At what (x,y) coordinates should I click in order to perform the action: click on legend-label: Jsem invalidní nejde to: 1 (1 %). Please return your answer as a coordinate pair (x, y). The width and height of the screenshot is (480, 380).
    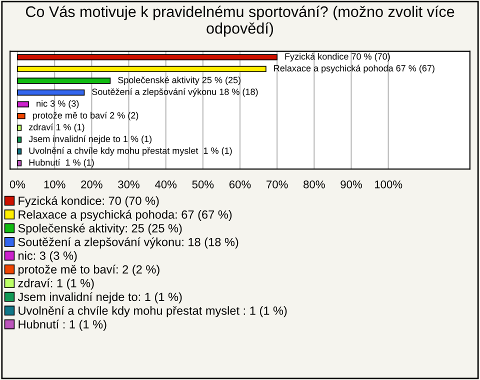
    Looking at the image, I should click on (100, 298).